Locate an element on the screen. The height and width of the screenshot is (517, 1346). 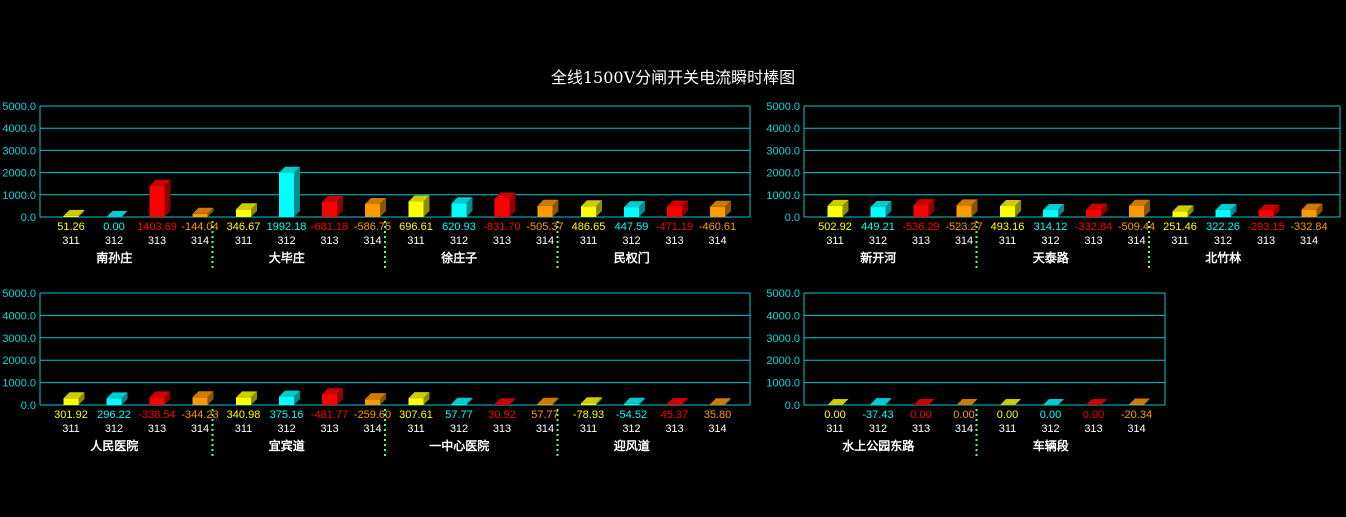
y-tick-label: 3000.0 is located at coordinates (783, 151).